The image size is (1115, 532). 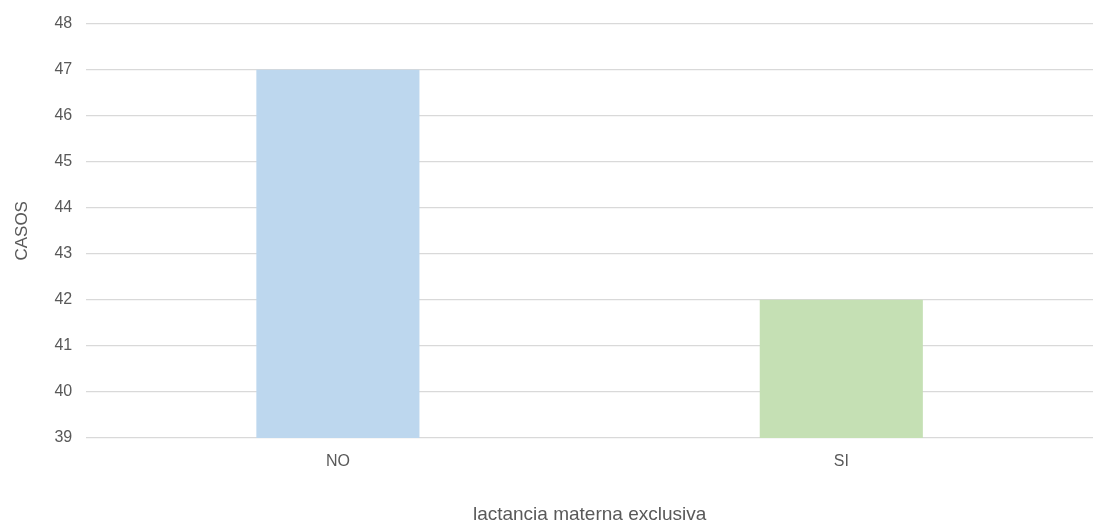 I want to click on y-tick-label: 41, so click(x=63, y=345).